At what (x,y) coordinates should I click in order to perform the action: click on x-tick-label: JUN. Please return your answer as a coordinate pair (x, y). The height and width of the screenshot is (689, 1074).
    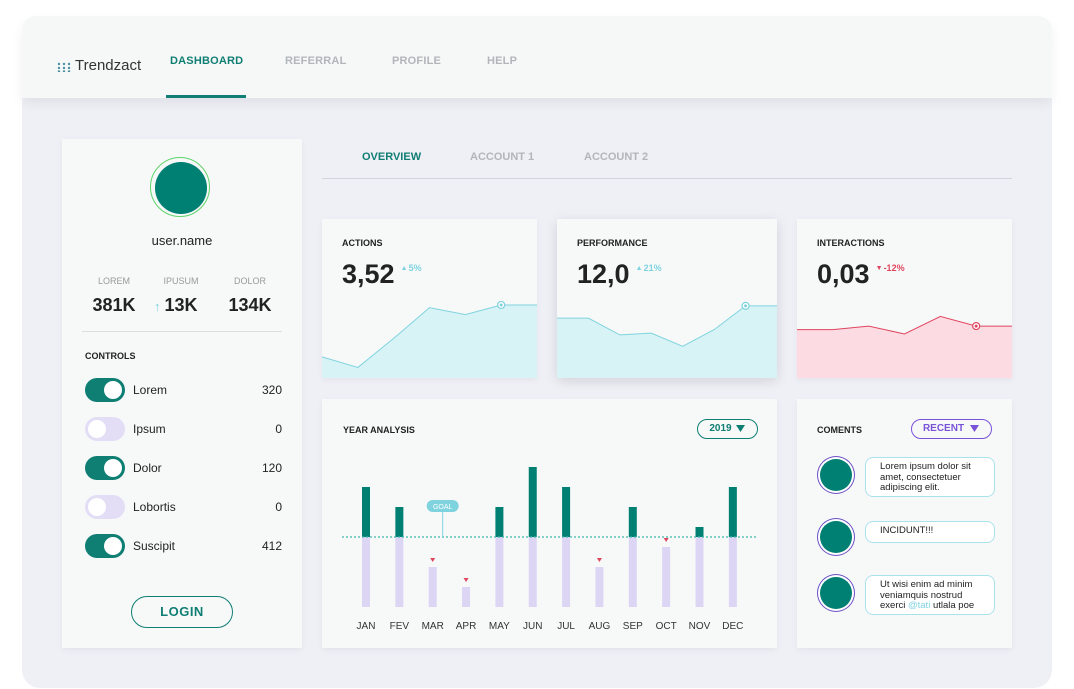
    Looking at the image, I should click on (532, 626).